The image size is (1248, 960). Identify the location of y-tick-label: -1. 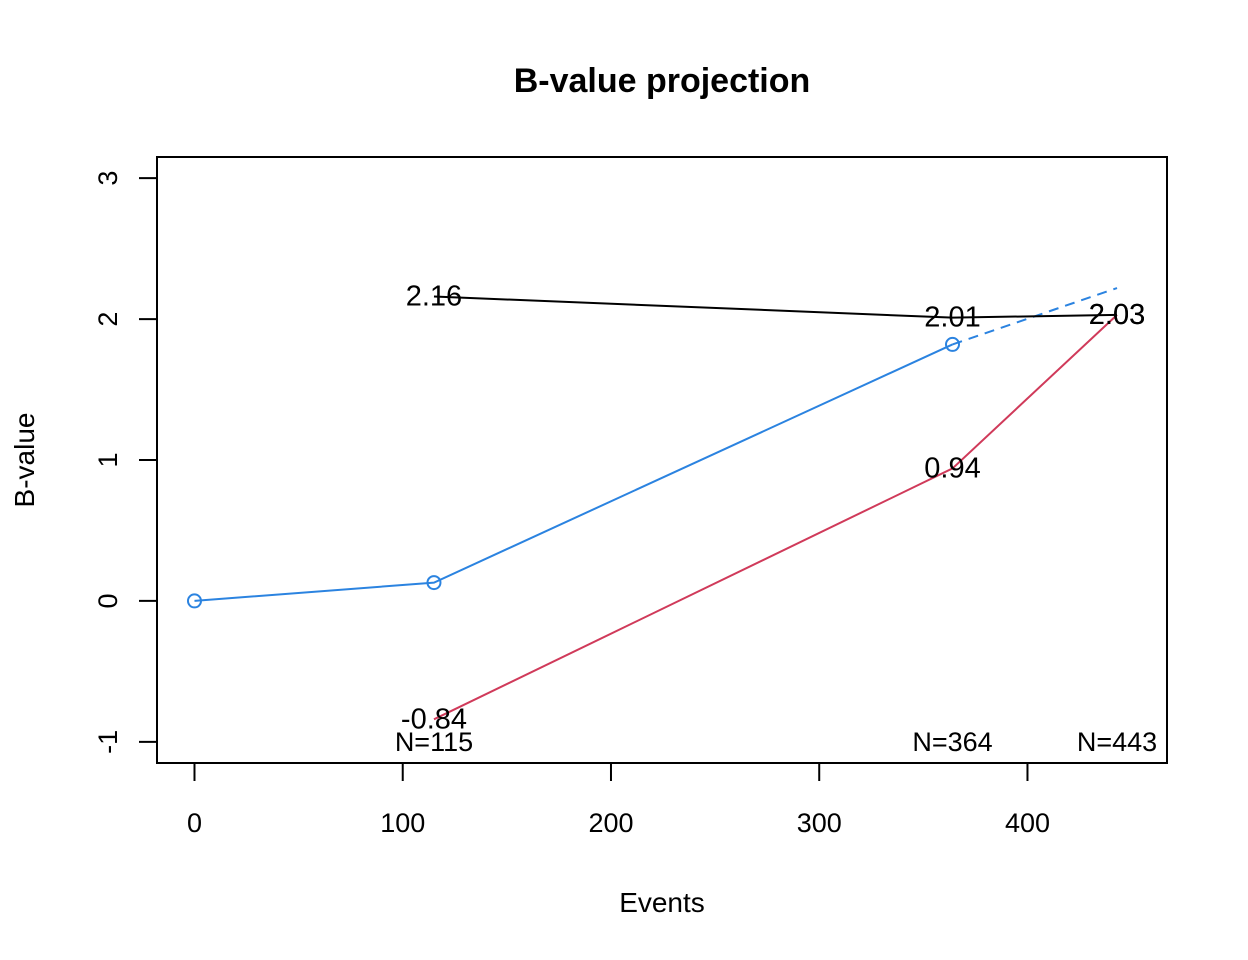
(108, 742).